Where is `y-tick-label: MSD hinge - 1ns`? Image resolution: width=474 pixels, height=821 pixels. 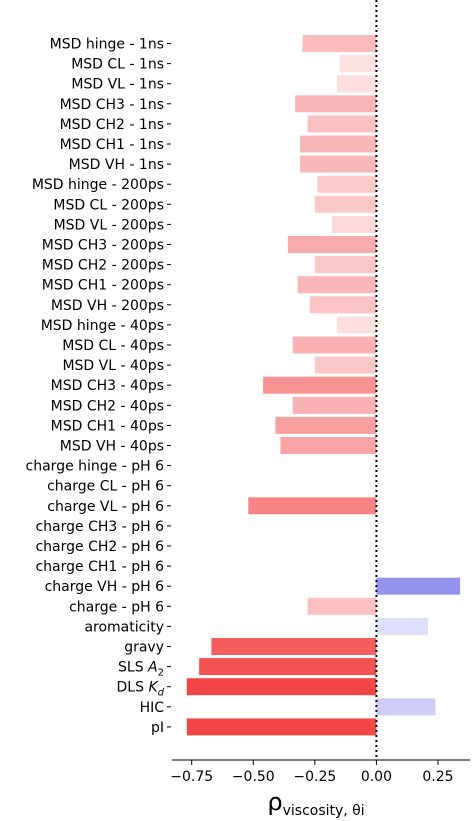 y-tick-label: MSD hinge - 1ns is located at coordinates (107, 45).